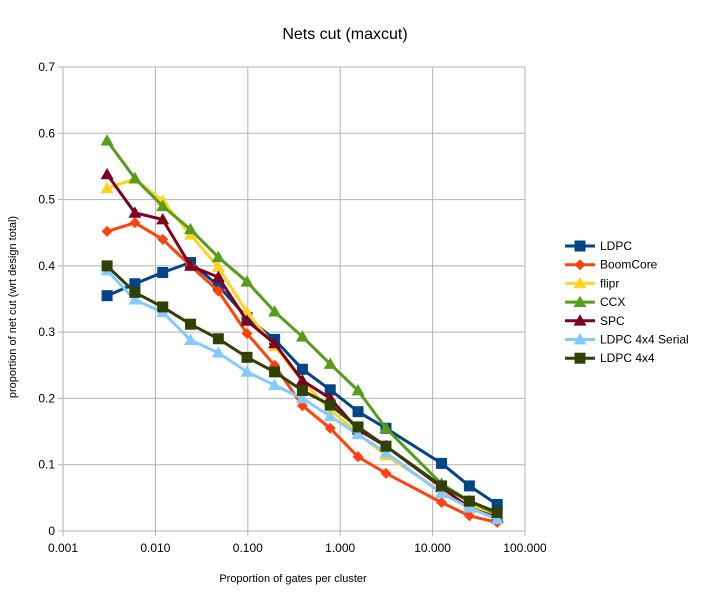 Image resolution: width=725 pixels, height=603 pixels. I want to click on legend-item-boomcore: BoomCore, so click(611, 265).